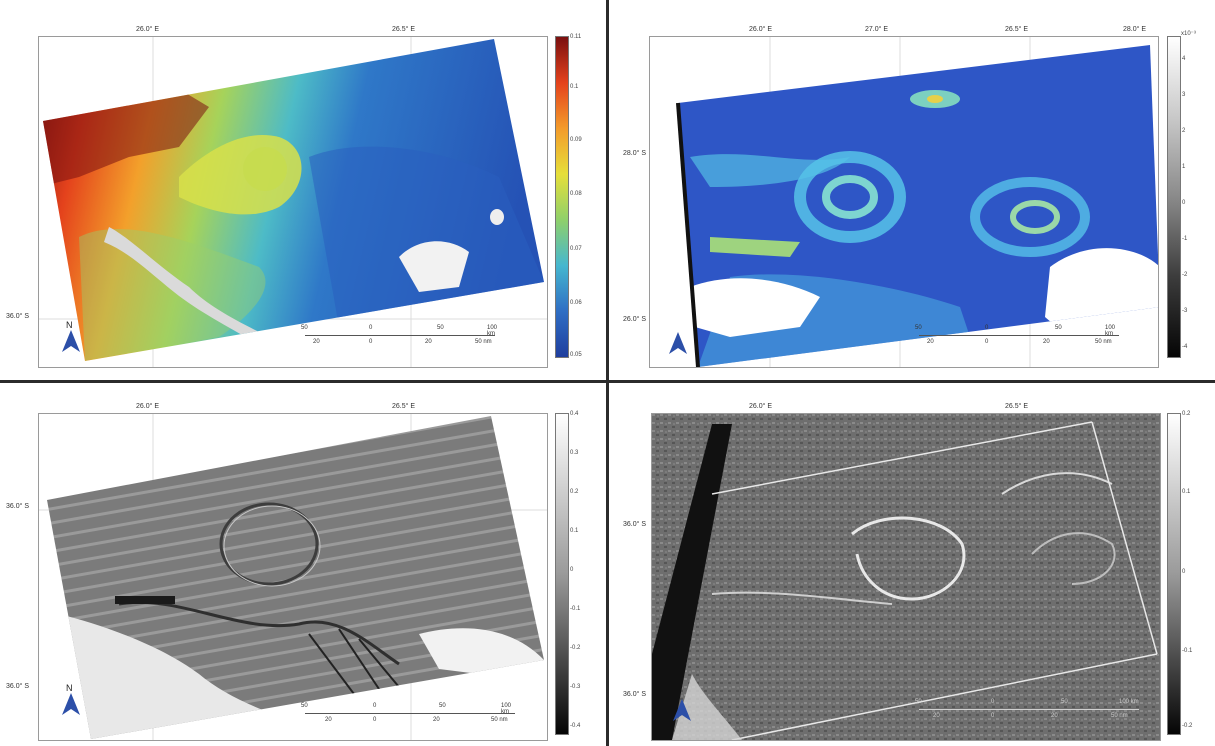 The width and height of the screenshot is (1215, 746). What do you see at coordinates (576, 194) in the screenshot?
I see `colorbar-tick: 0.08` at bounding box center [576, 194].